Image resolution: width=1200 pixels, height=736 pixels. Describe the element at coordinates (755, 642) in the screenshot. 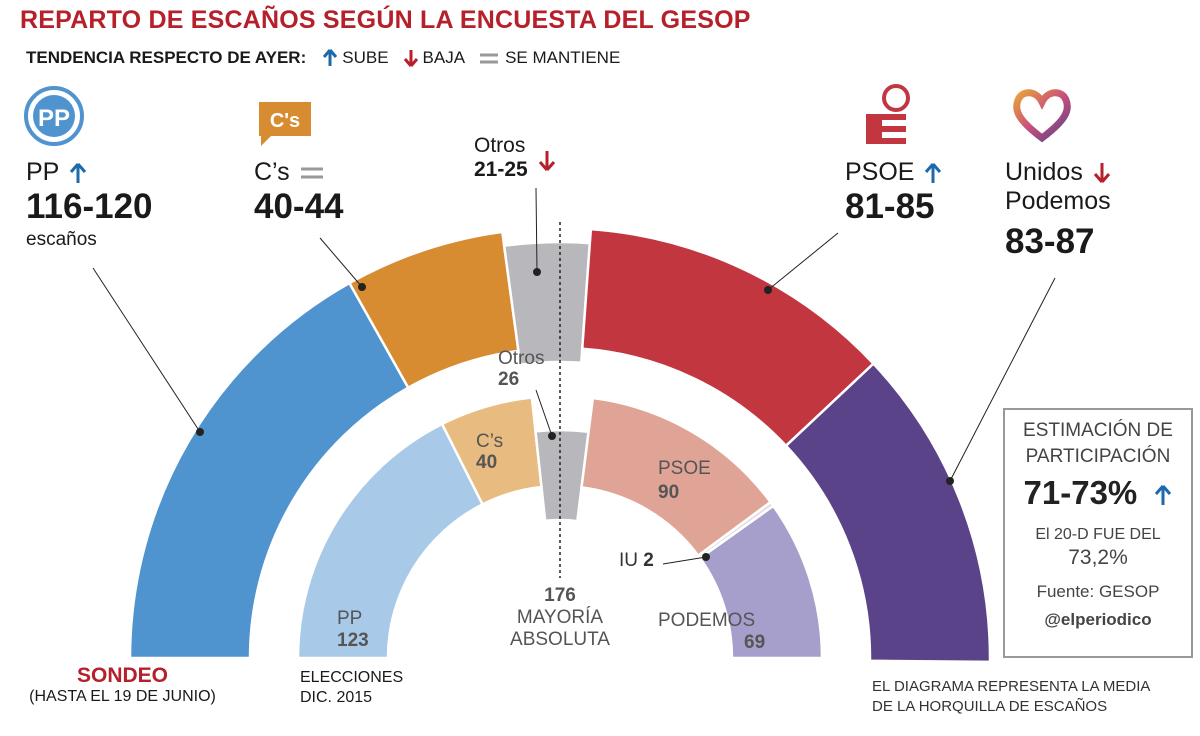

I see `podemos-2015-value: 69` at that location.